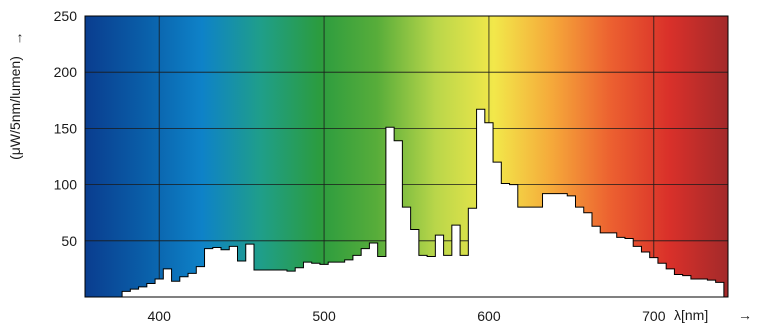  Describe the element at coordinates (654, 316) in the screenshot. I see `x-tick-label: 700` at that location.